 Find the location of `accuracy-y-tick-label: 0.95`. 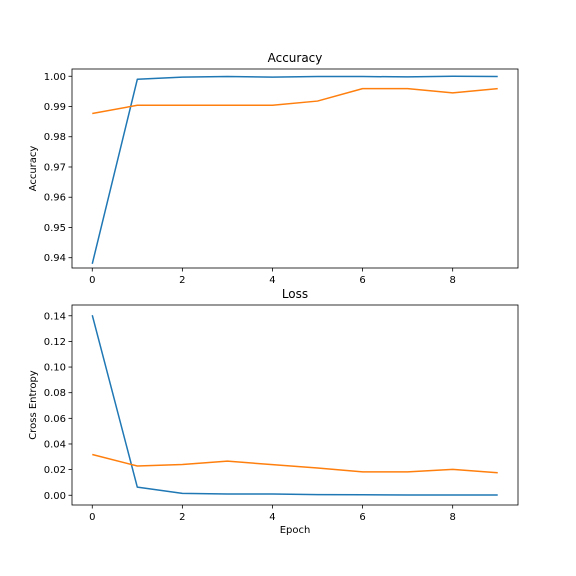

accuracy-y-tick-label: 0.95 is located at coordinates (55, 228).